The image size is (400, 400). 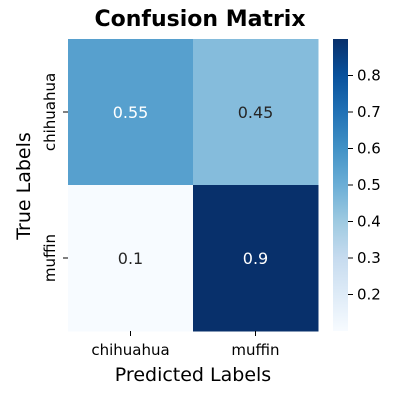 I want to click on x-axis-ticks: chihuahua muffin, so click(x=185, y=345).